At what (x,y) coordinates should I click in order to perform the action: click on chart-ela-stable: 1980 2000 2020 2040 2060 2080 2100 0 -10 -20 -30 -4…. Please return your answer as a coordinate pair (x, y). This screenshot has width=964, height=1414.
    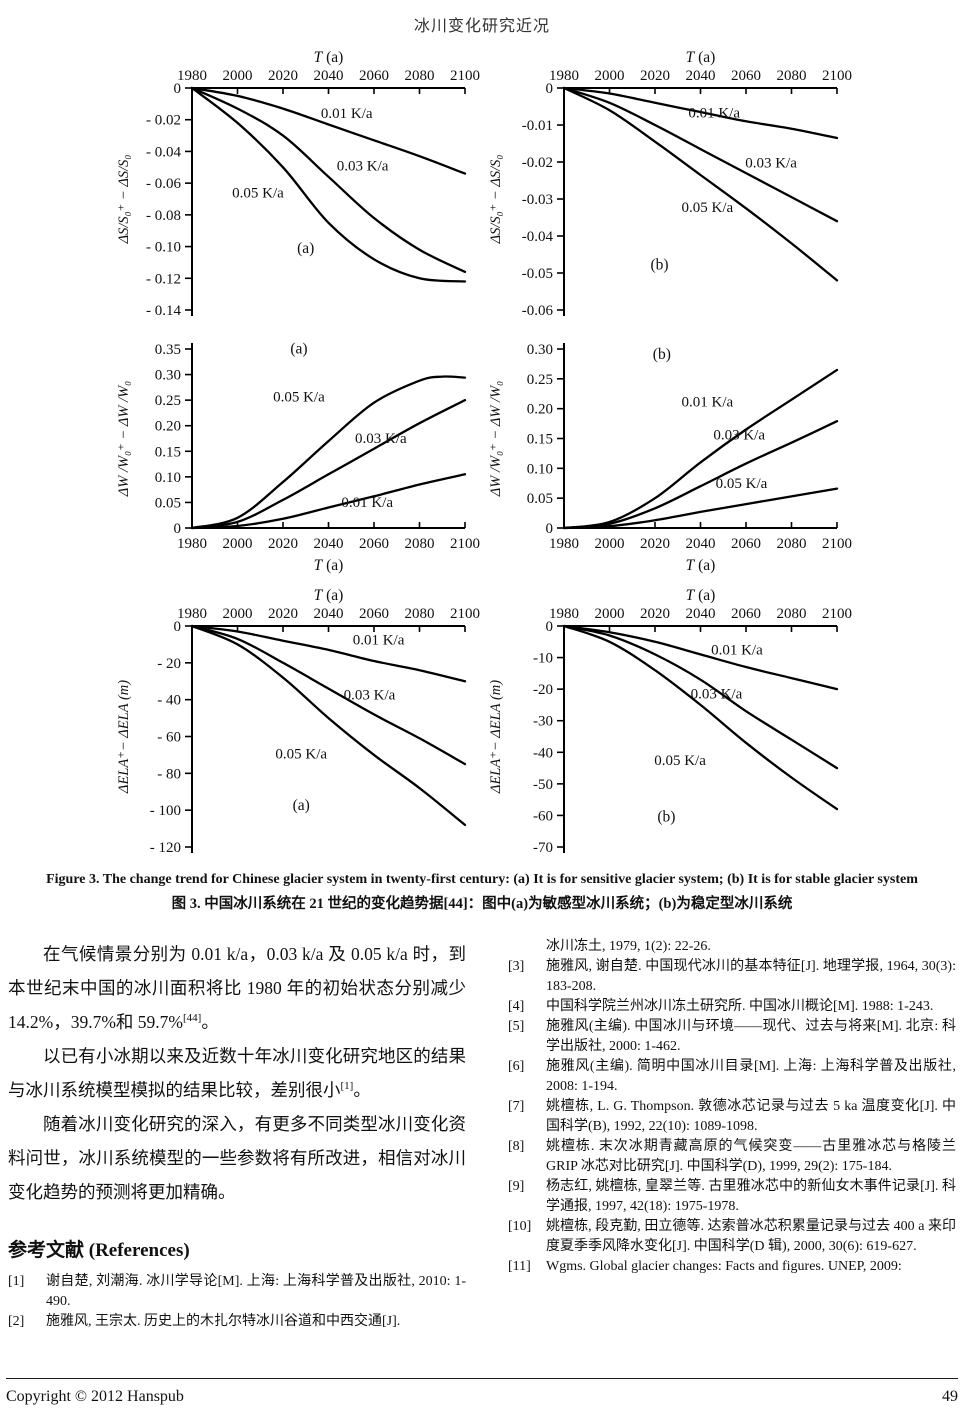
    Looking at the image, I should click on (670, 721).